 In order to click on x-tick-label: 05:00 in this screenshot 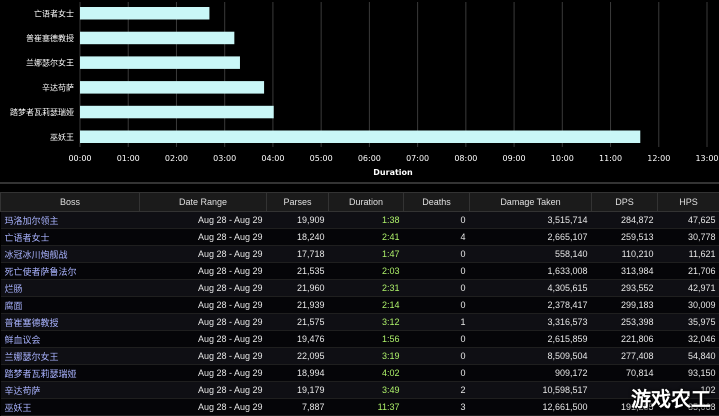, I will do `click(321, 158)`.